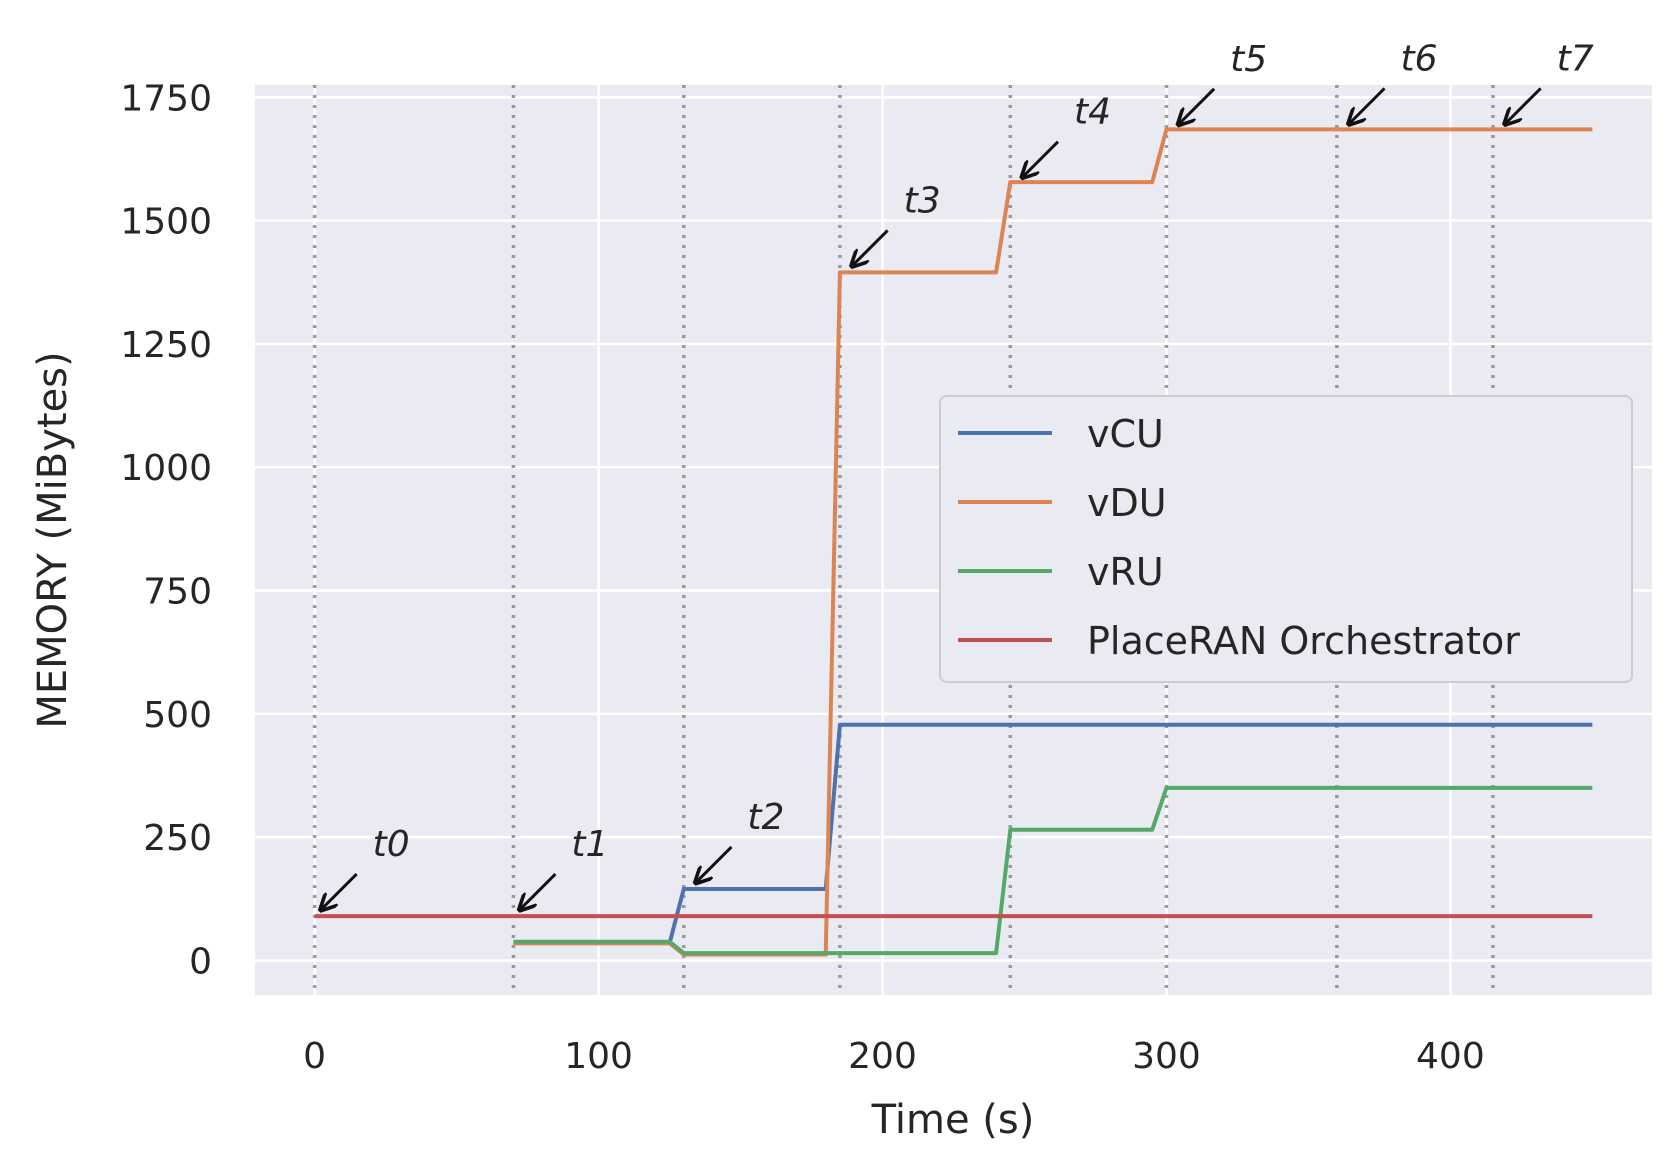  I want to click on x-tick-labels: 0 100 200 300 400, so click(894, 1056).